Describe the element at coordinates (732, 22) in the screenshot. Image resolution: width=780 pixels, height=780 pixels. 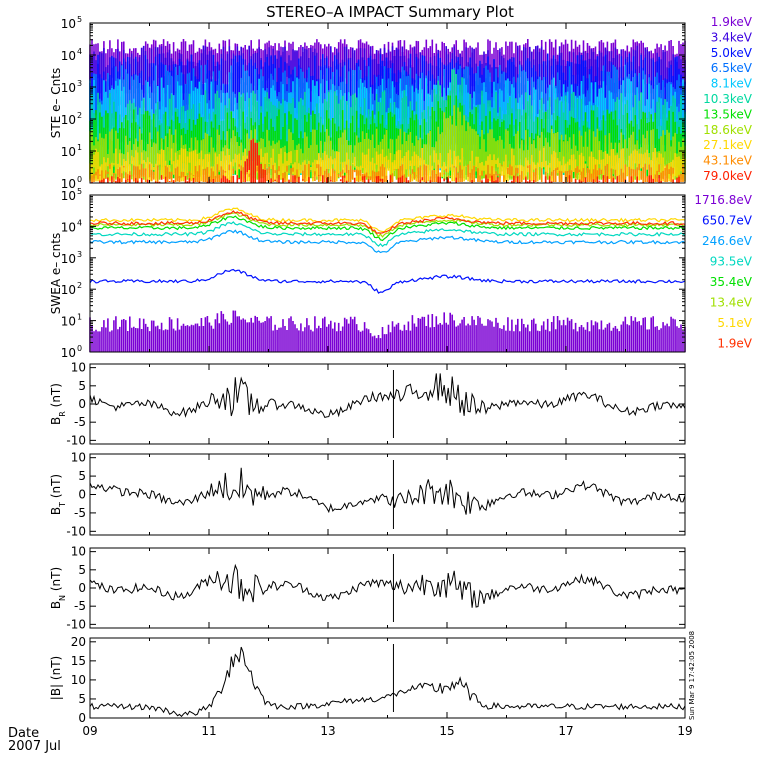
I see `legend-entry: 1.9keV` at that location.